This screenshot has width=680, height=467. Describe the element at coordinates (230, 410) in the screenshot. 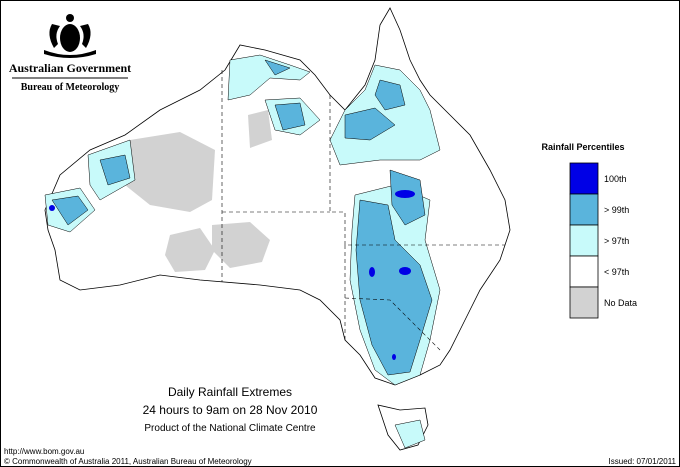

I see `caption-period: 24 hours to 9am on 28 Nov 2010` at that location.